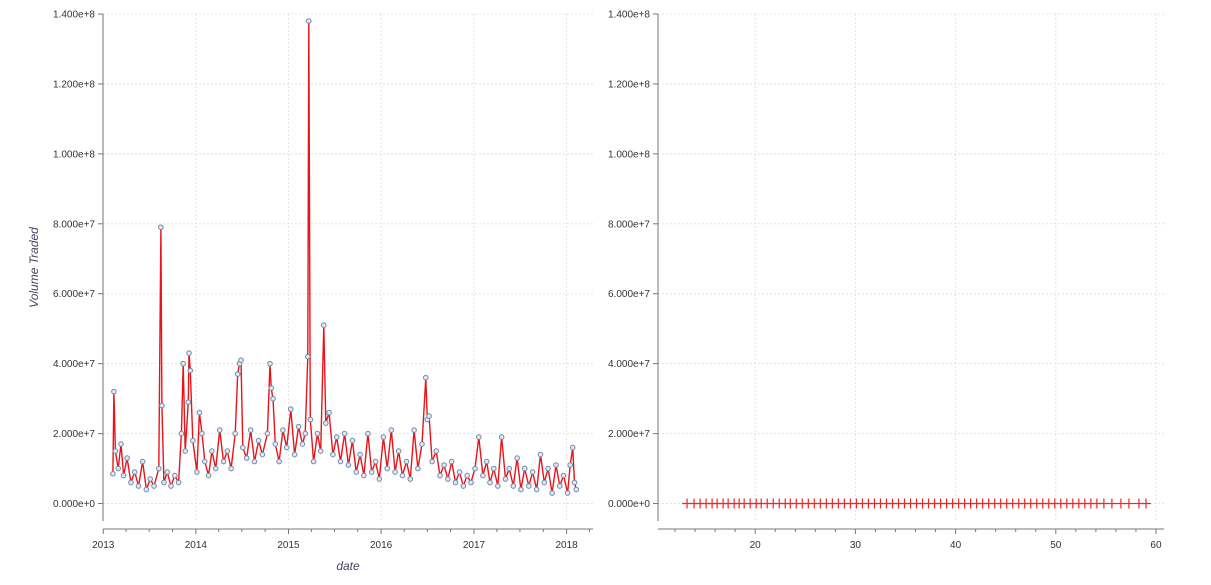  I want to click on x-tick-label: 50, so click(1056, 545).